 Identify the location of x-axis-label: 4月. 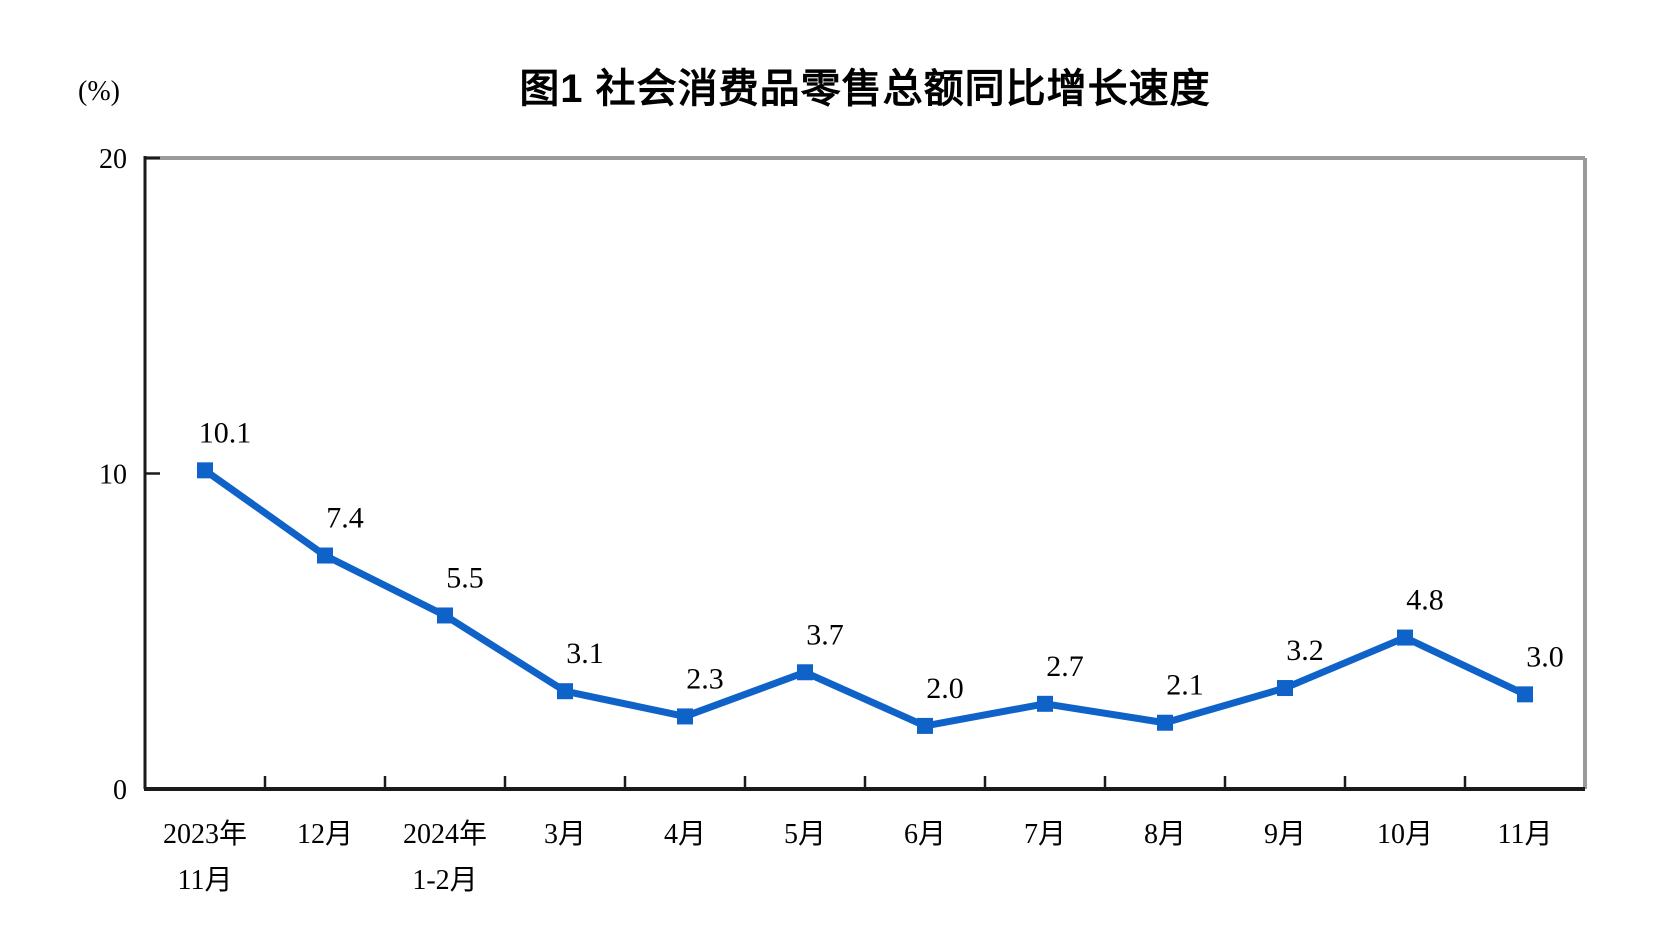
(685, 834).